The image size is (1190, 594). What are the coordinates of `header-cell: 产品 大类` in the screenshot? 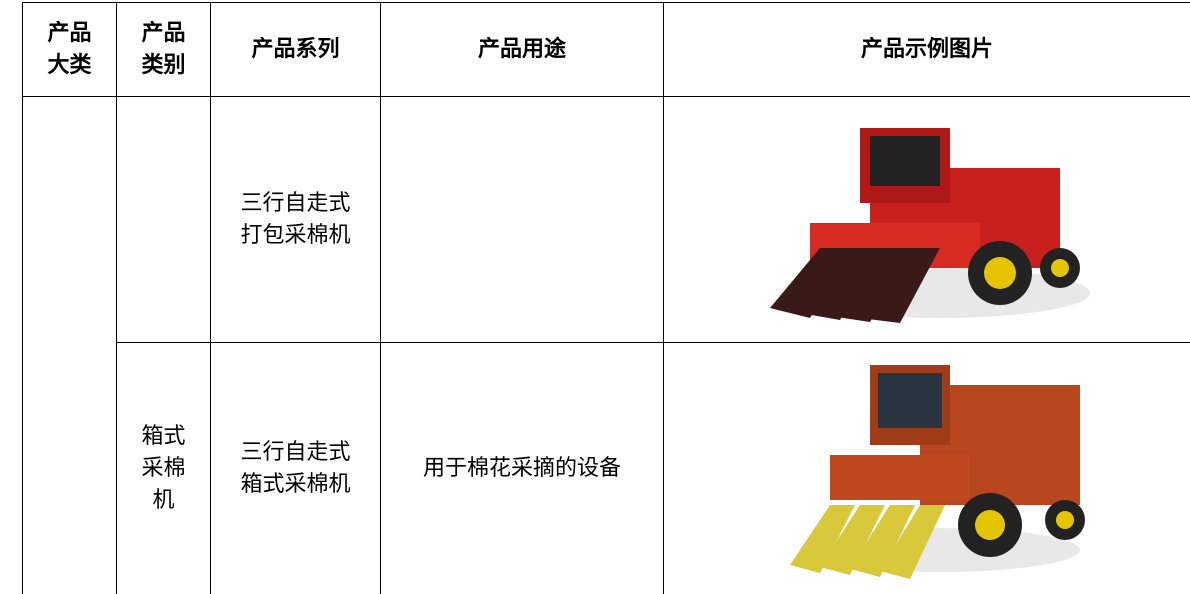 It's located at (69, 49).